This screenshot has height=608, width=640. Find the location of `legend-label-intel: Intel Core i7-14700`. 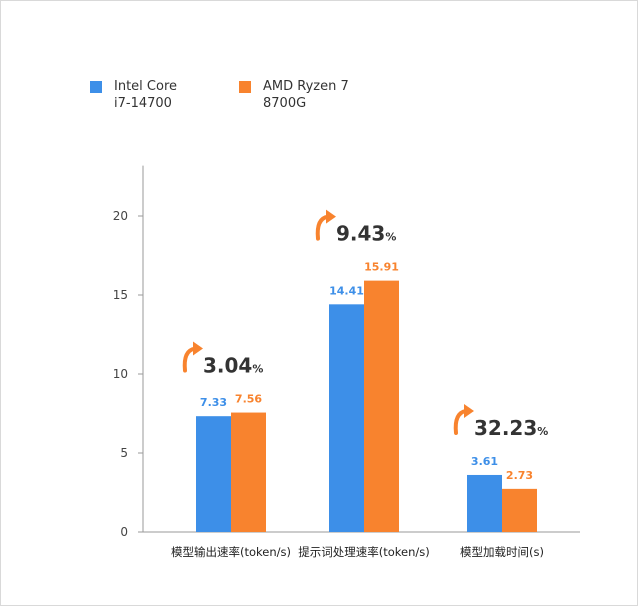

legend-label-intel: Intel Core i7-14700 is located at coordinates (146, 95).